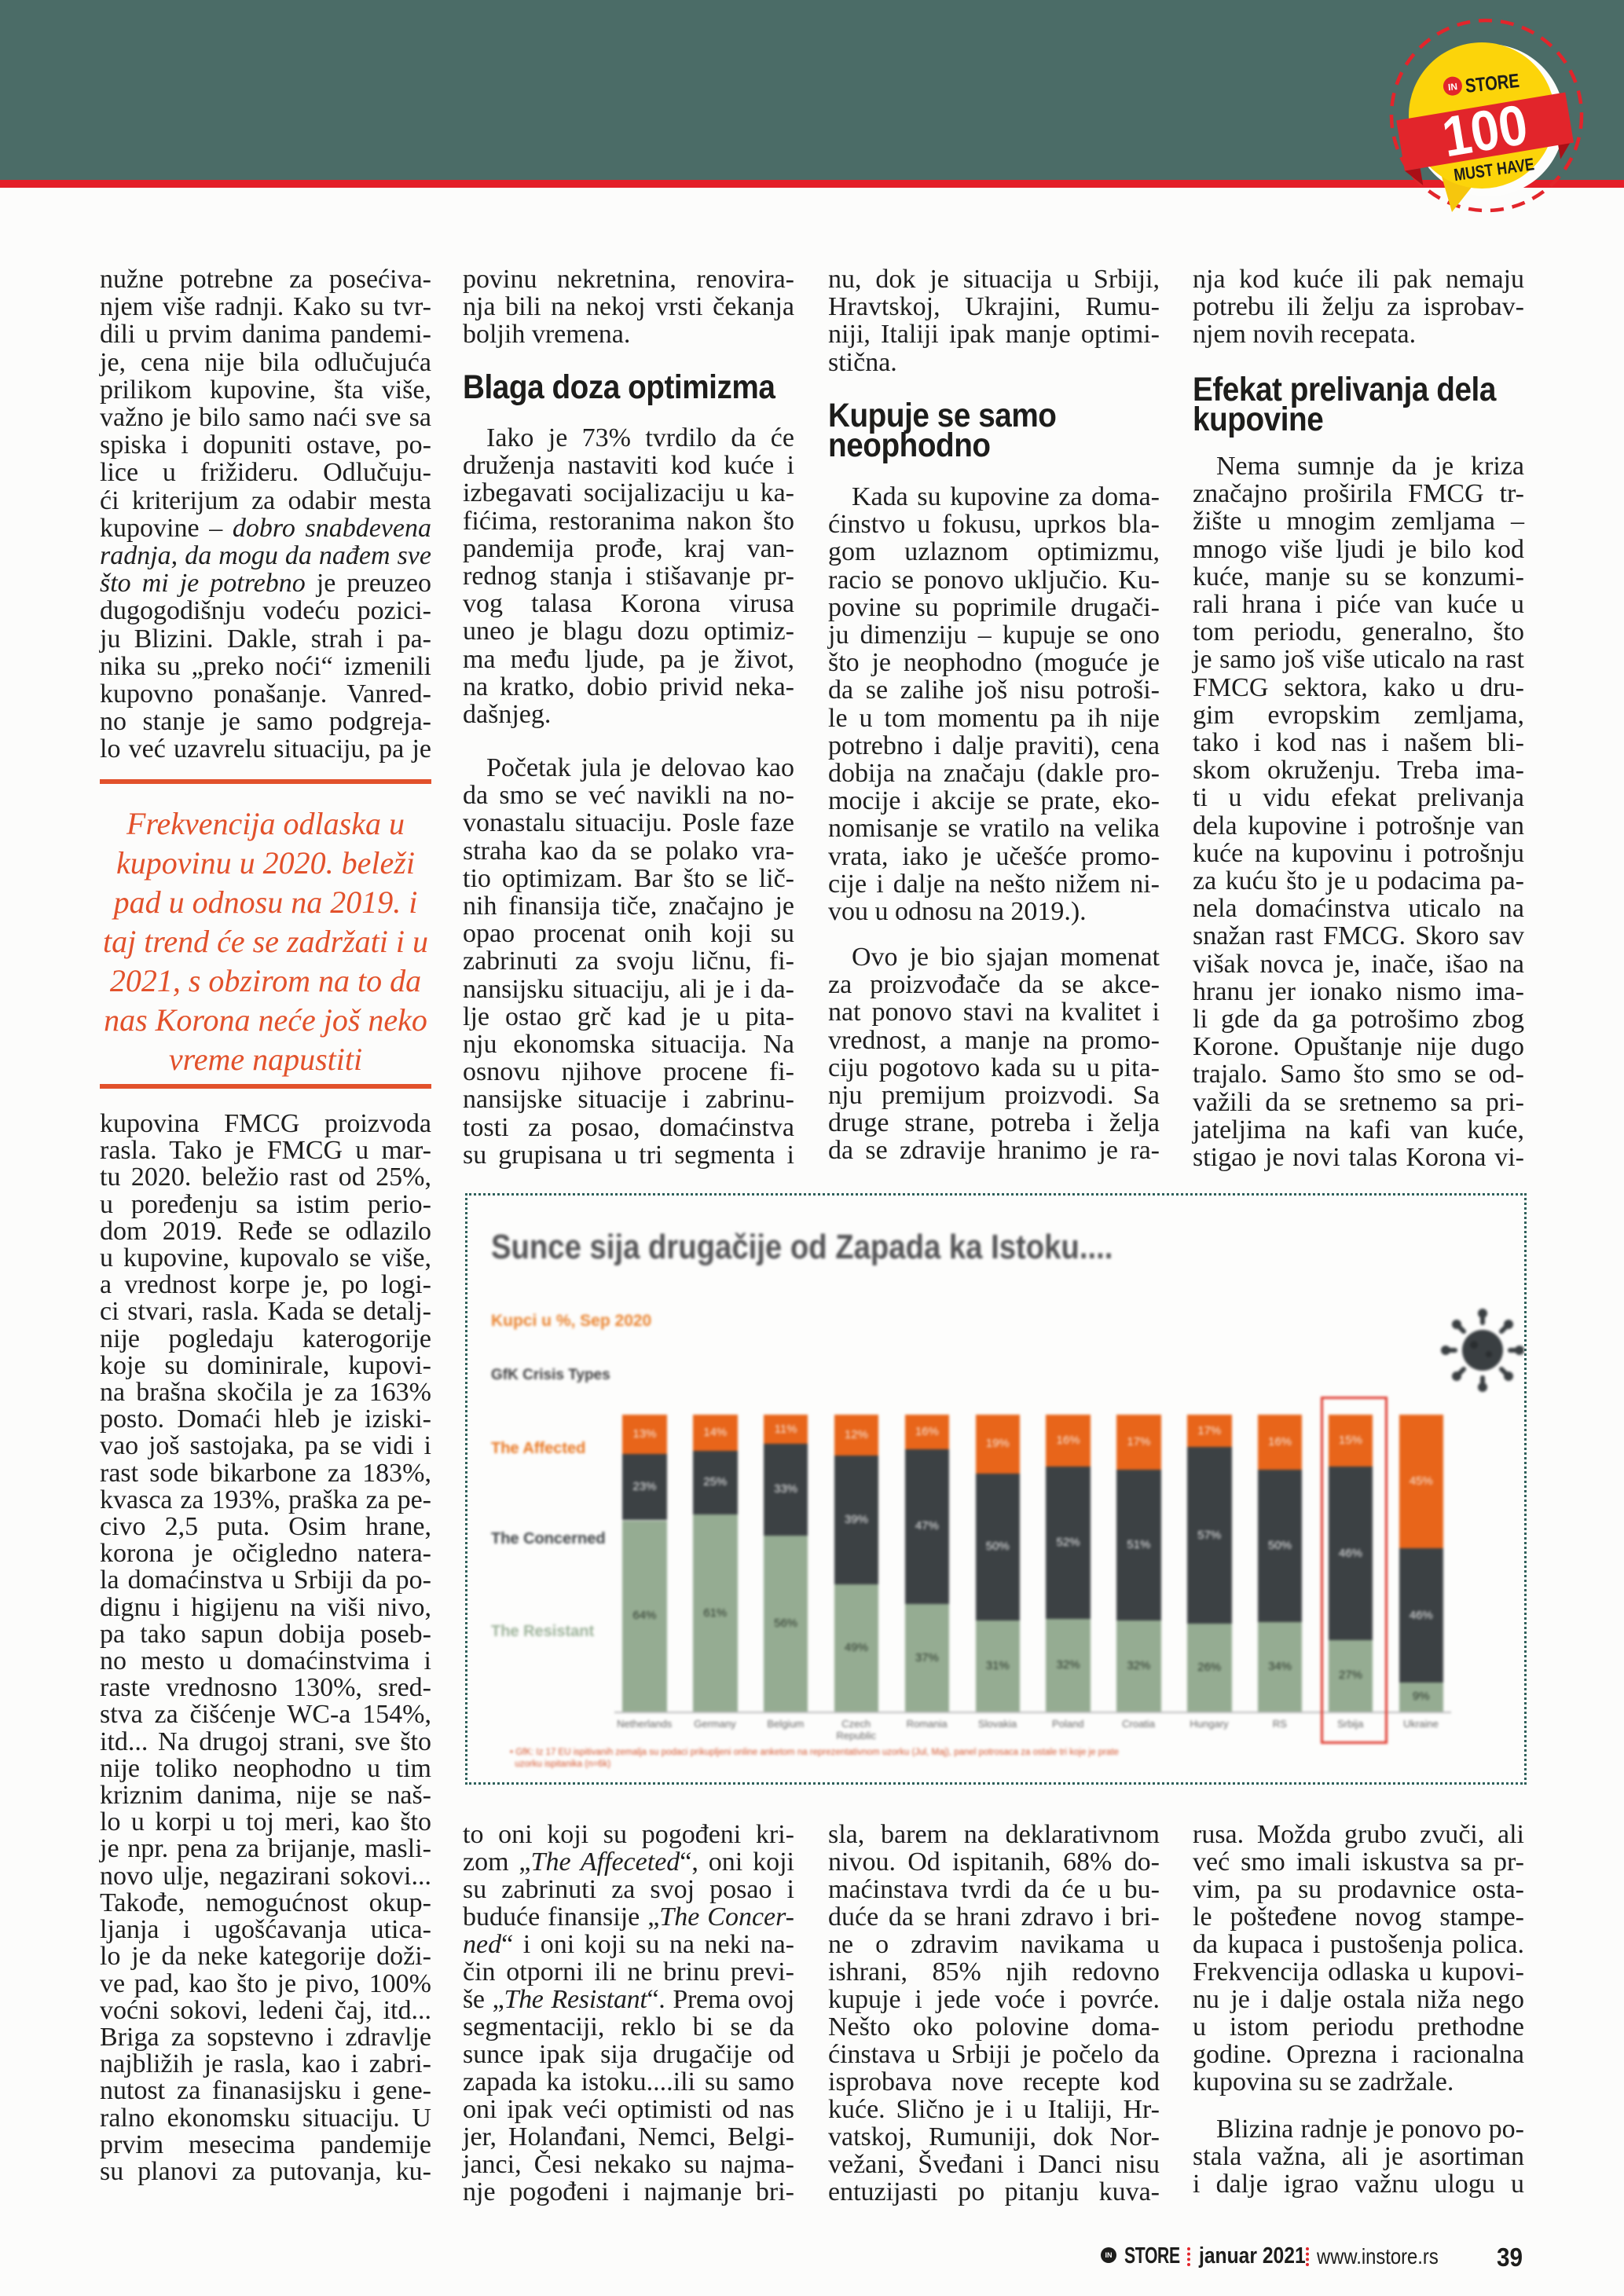 The height and width of the screenshot is (2296, 1624). Describe the element at coordinates (1452, 87) in the screenshot. I see `svg-text: IN` at that location.